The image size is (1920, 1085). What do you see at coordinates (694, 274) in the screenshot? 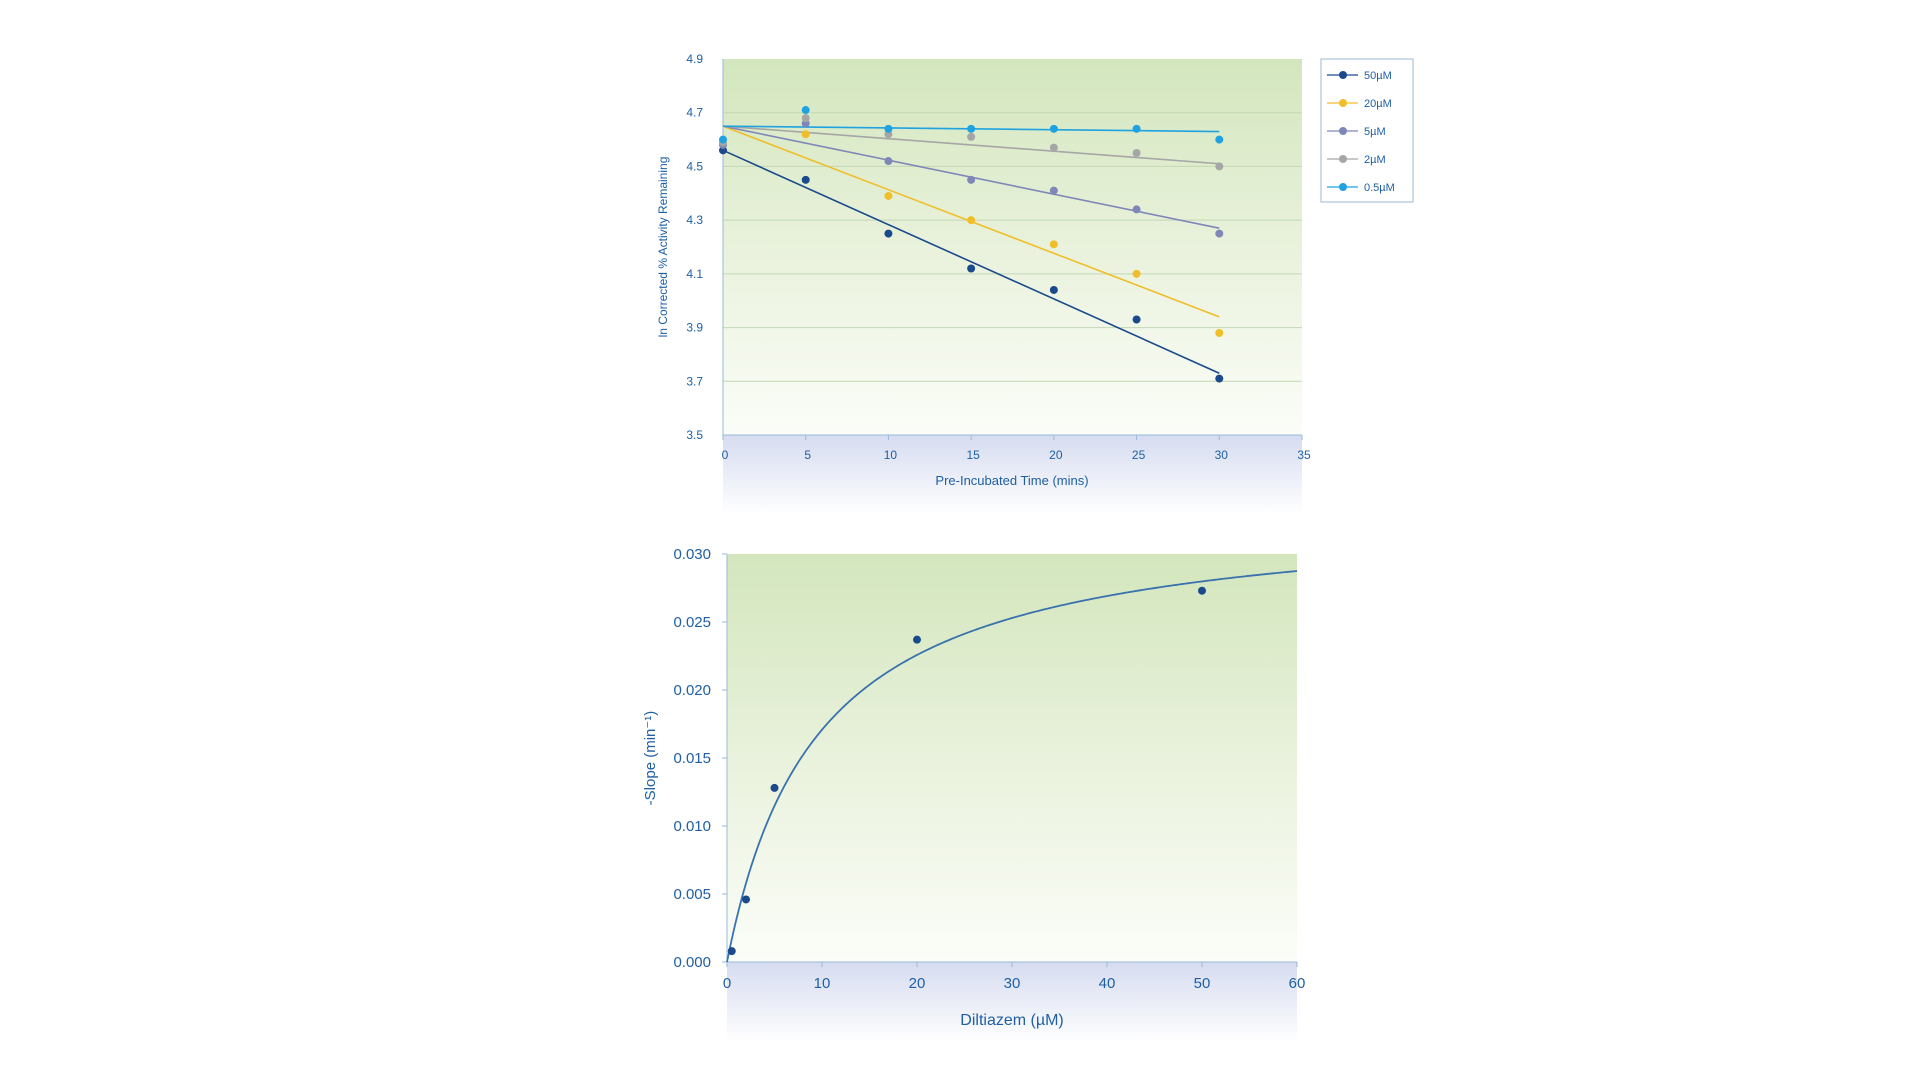
I see `y-tick-label: 4.1` at bounding box center [694, 274].